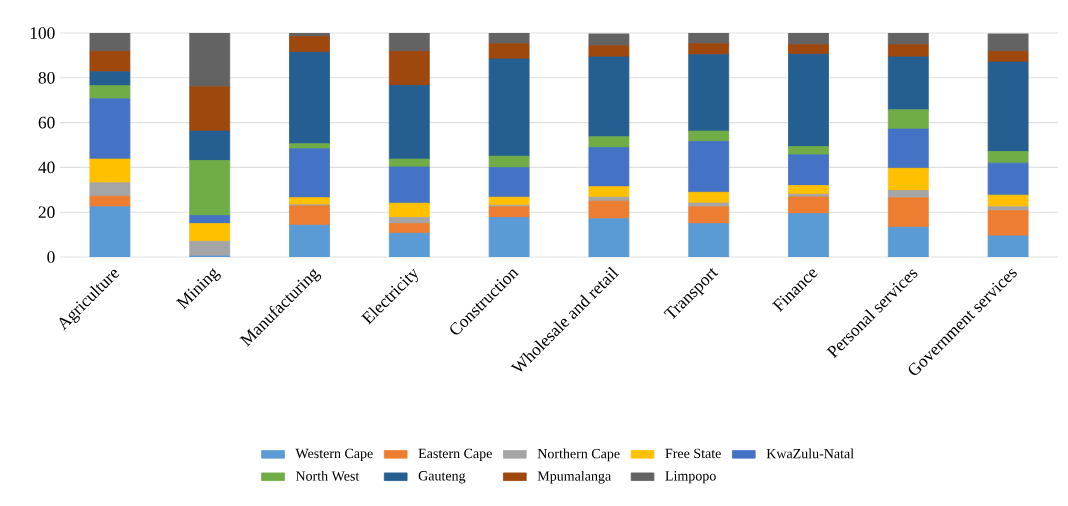 The width and height of the screenshot is (1068, 506). Describe the element at coordinates (334, 454) in the screenshot. I see `legend-label: Western Cape` at that location.